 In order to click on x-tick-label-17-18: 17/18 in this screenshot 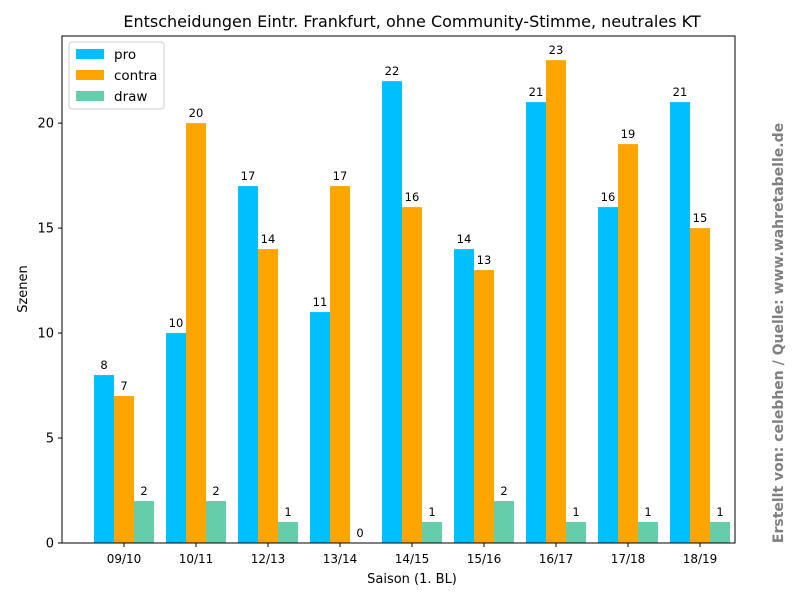, I will do `click(628, 559)`.